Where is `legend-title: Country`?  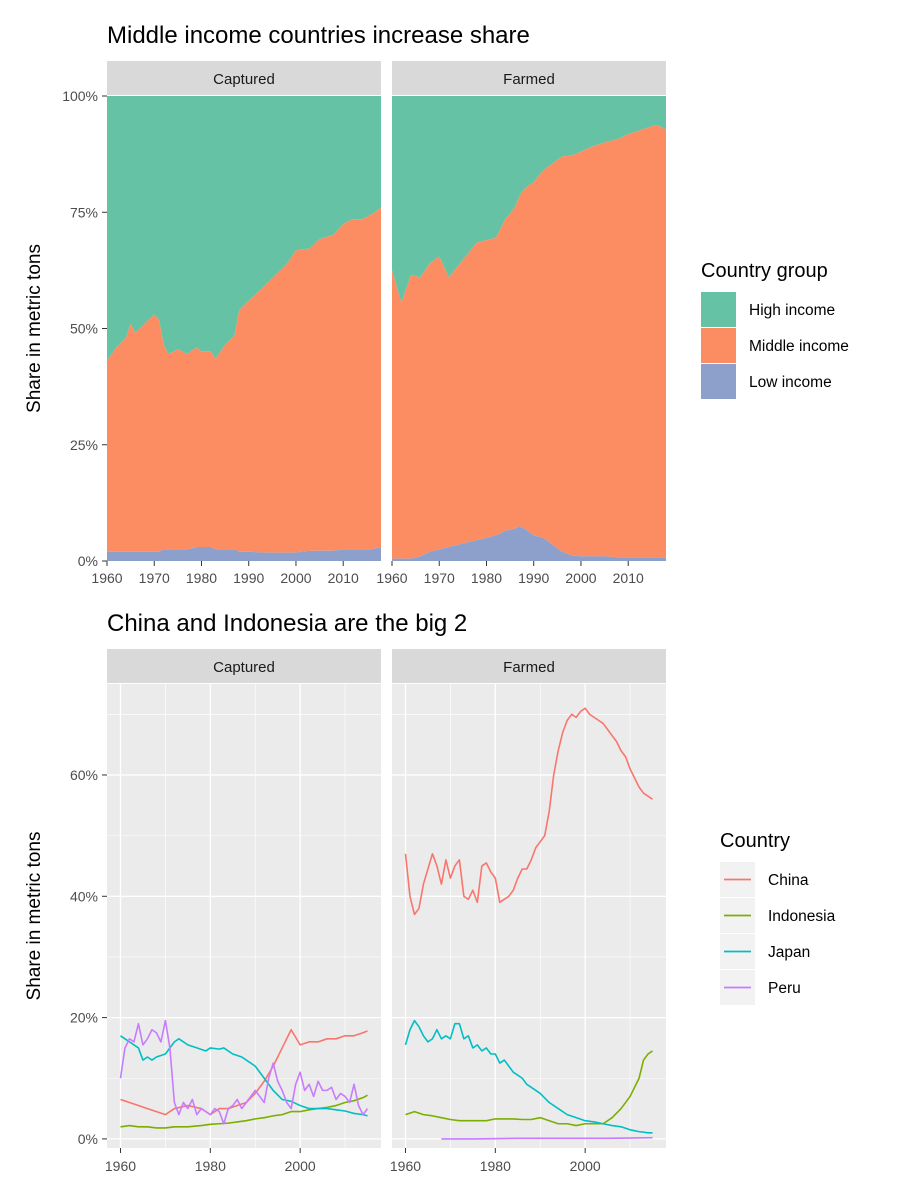 legend-title: Country is located at coordinates (755, 841).